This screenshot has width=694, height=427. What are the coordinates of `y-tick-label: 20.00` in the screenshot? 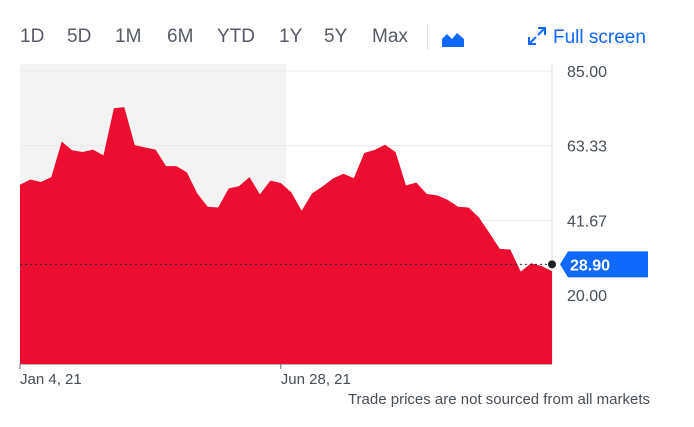 It's located at (587, 296).